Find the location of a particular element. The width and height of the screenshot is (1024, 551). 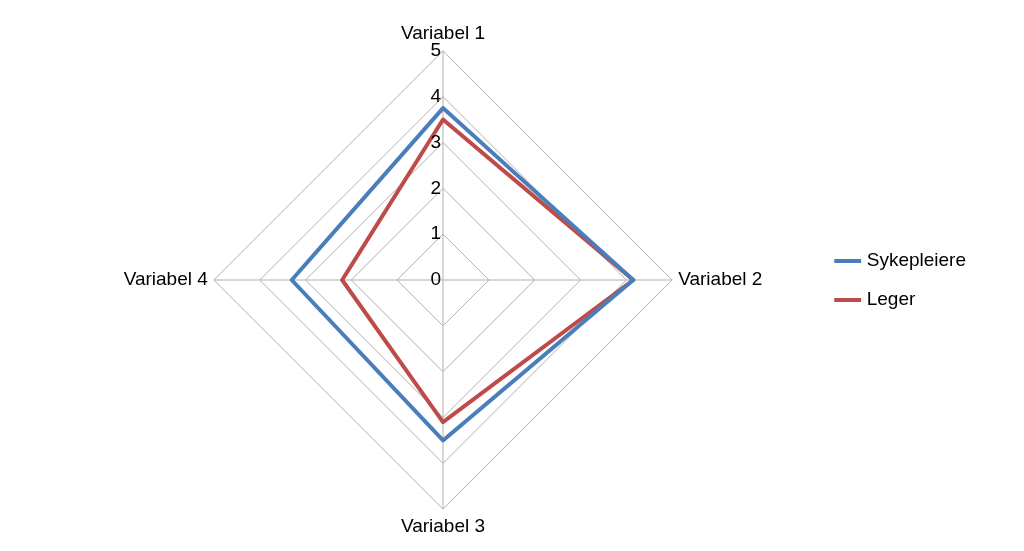

y-tick-label: 1 is located at coordinates (435, 233).